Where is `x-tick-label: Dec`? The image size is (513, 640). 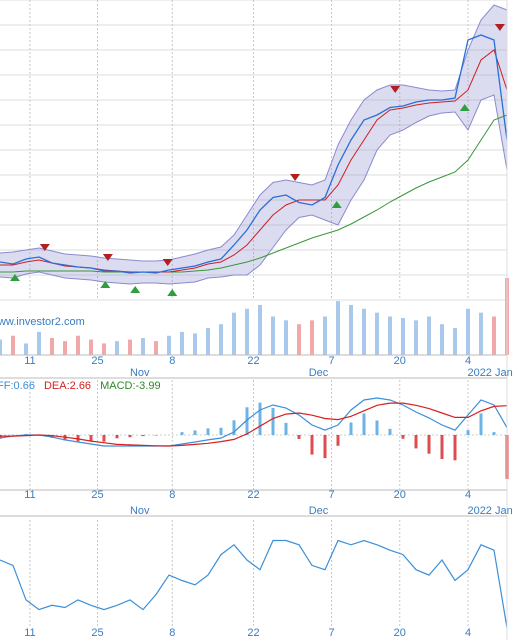
x-tick-label: Dec is located at coordinates (319, 511).